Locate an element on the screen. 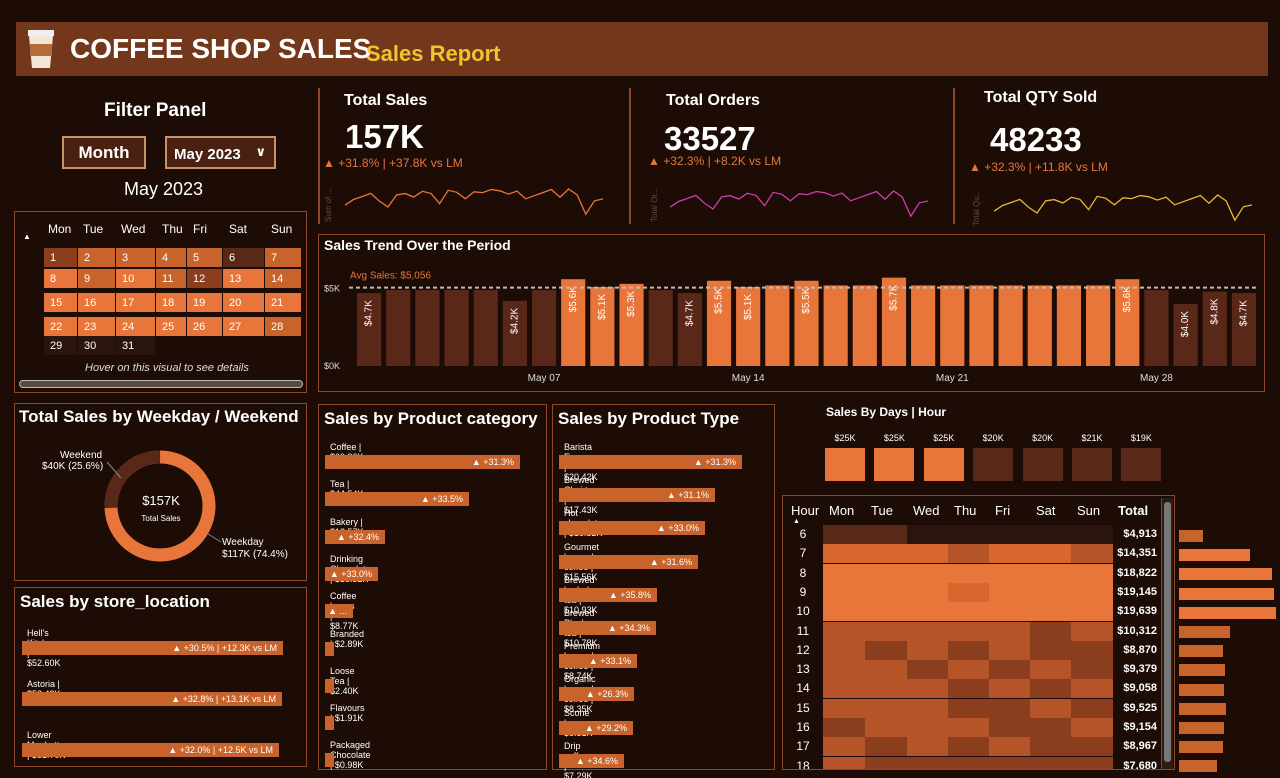 The height and width of the screenshot is (778, 1280). calendar-day-cell: 23 is located at coordinates (96, 326).